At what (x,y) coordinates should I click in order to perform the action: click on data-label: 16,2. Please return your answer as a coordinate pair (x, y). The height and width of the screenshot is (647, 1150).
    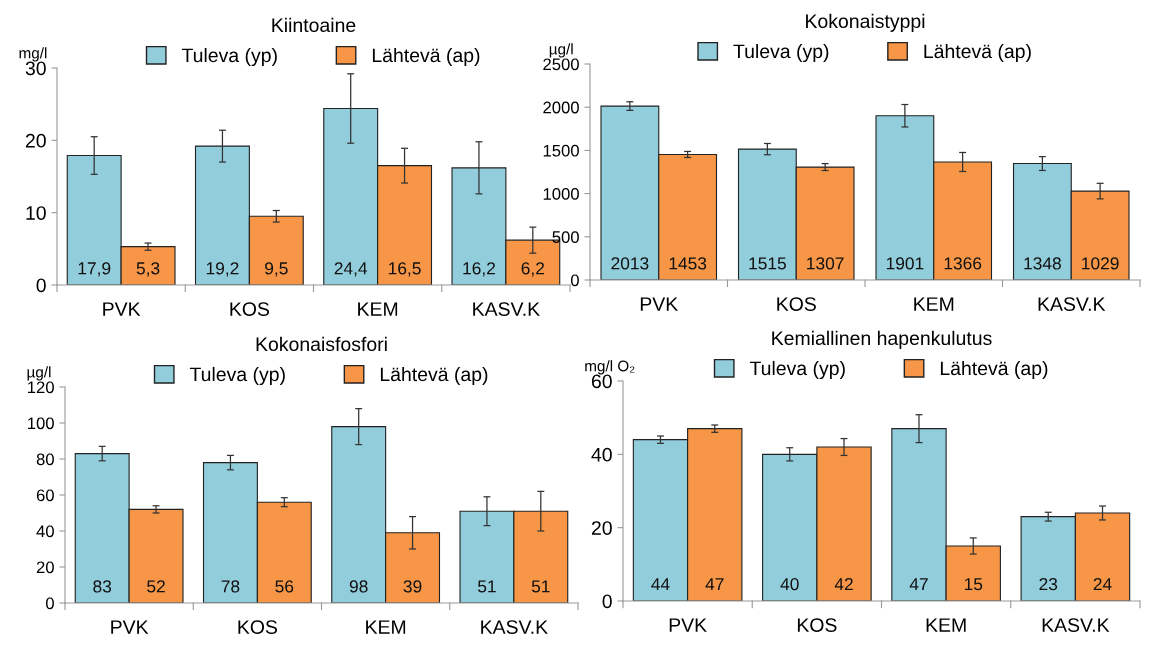
    Looking at the image, I should click on (479, 269).